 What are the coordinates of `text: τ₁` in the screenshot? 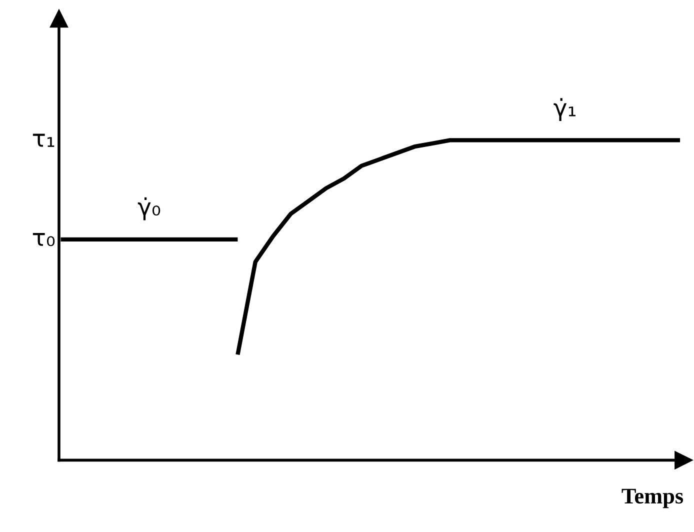 It's located at (43, 140).